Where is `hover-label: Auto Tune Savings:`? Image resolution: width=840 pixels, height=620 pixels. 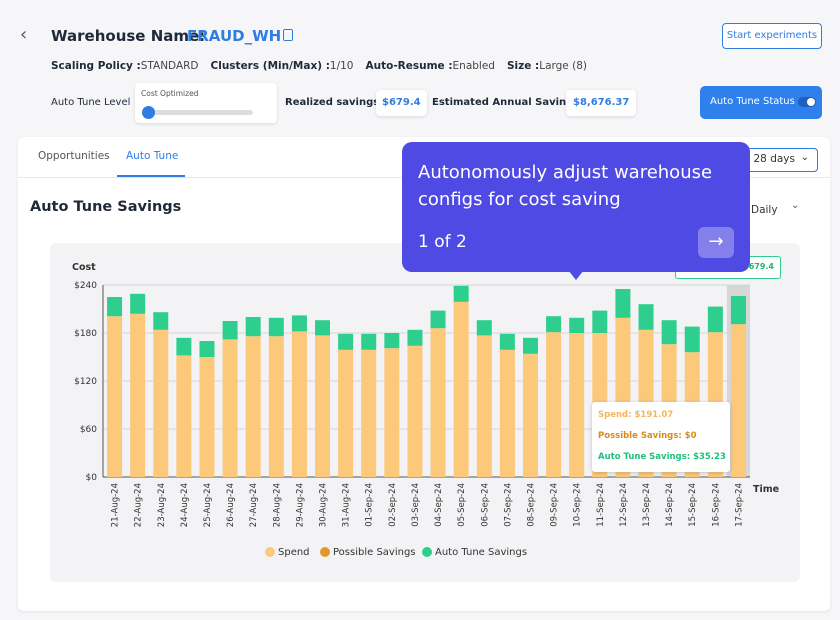
hover-label: Auto Tune Savings: is located at coordinates (644, 457).